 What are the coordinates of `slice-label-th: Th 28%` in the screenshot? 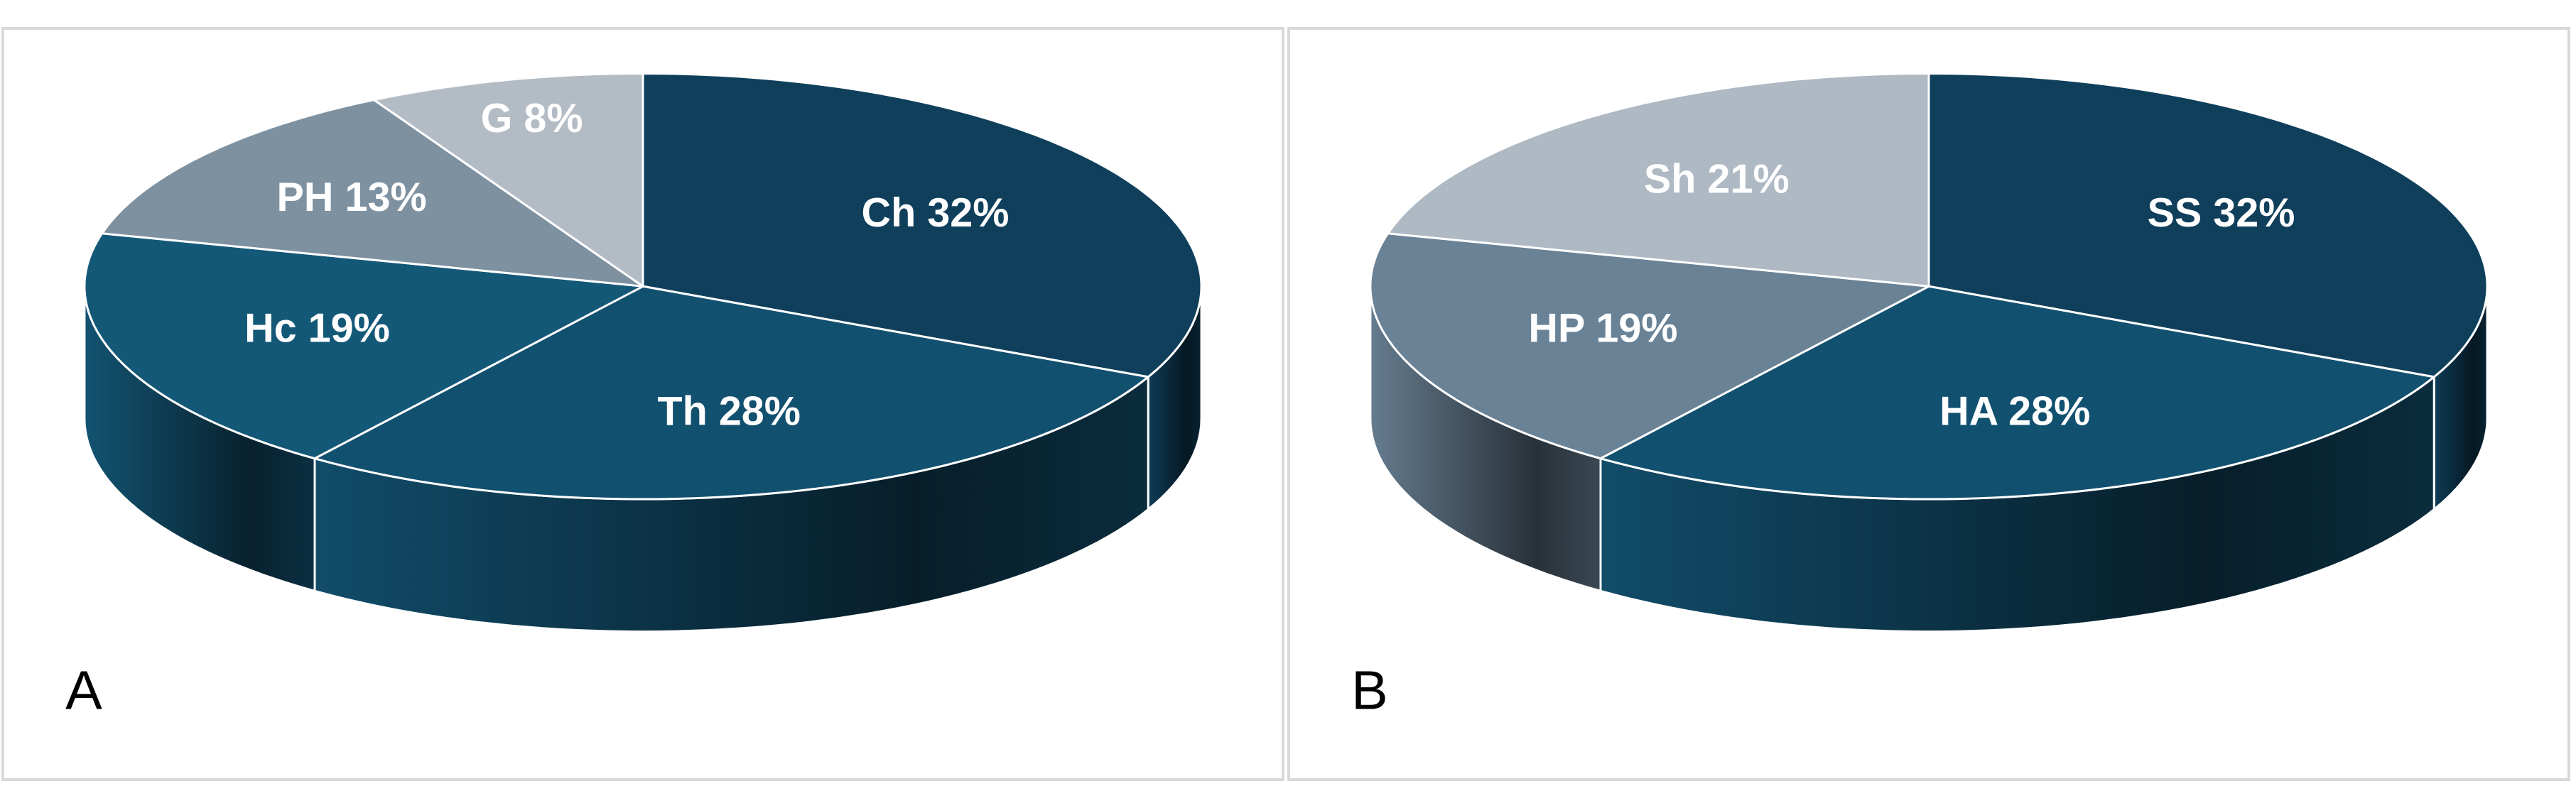 It's located at (729, 411).